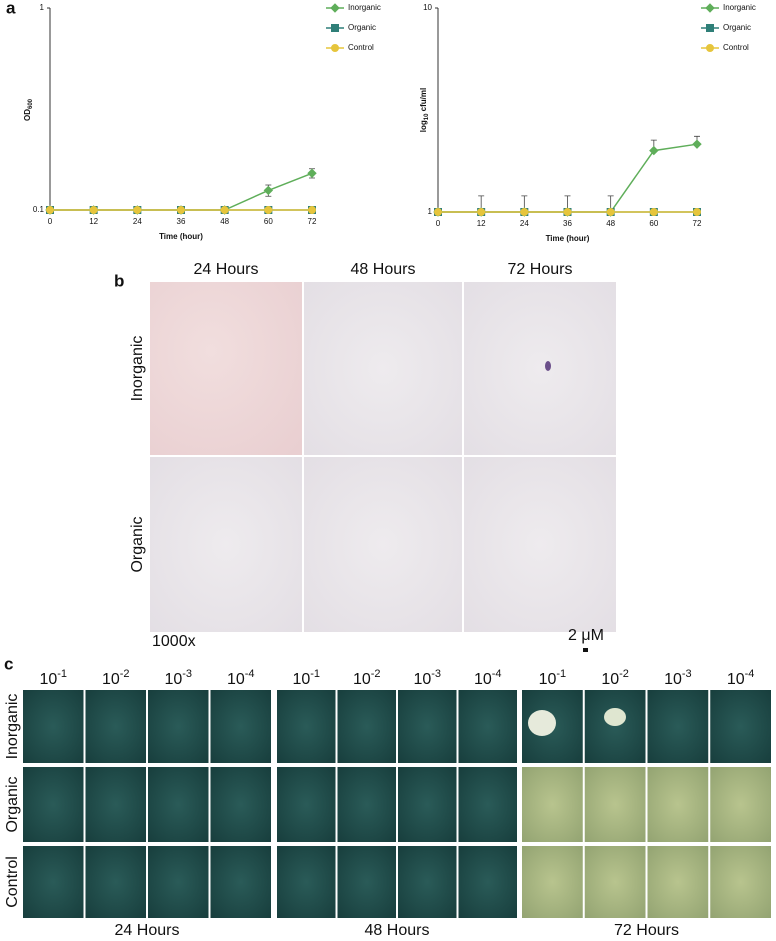 This screenshot has height=941, width=776. I want to click on column-header: 72 Hours, so click(540, 269).